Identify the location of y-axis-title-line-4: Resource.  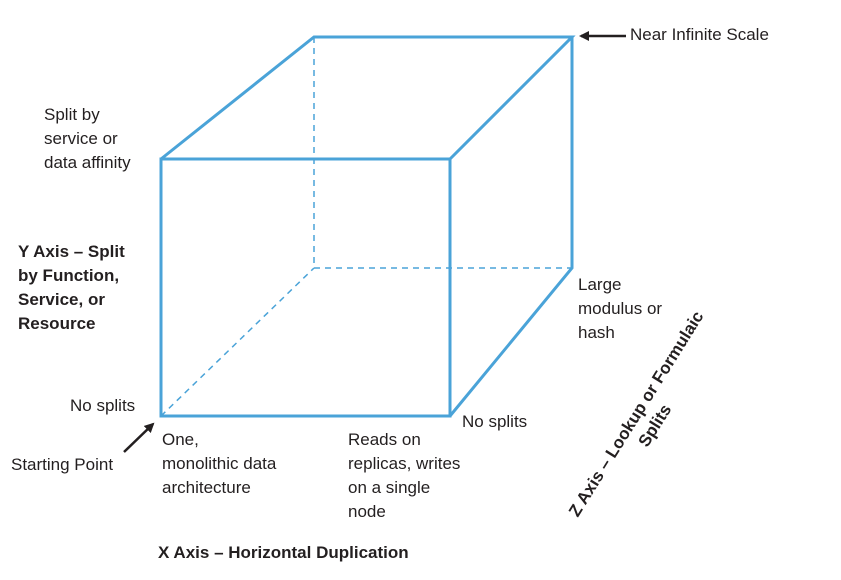
(57, 323).